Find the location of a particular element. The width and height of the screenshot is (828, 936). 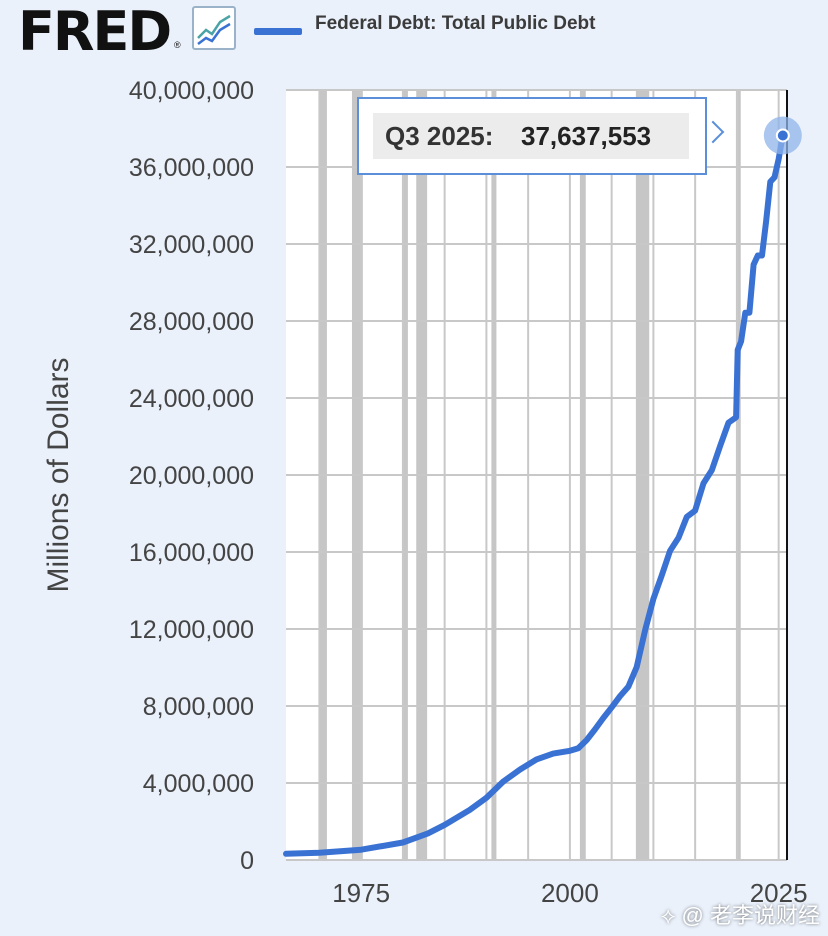

hover-point is located at coordinates (782, 135).